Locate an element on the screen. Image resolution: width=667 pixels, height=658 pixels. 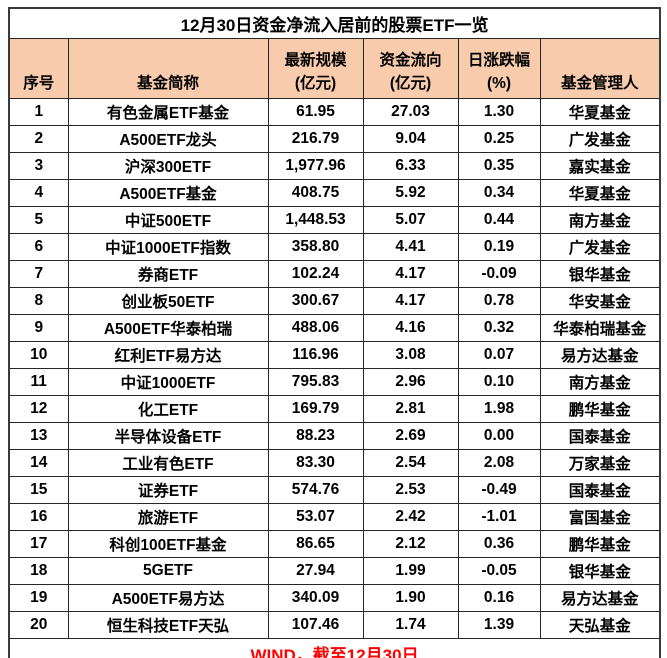
cell-rank: 13 is located at coordinates (38, 436).